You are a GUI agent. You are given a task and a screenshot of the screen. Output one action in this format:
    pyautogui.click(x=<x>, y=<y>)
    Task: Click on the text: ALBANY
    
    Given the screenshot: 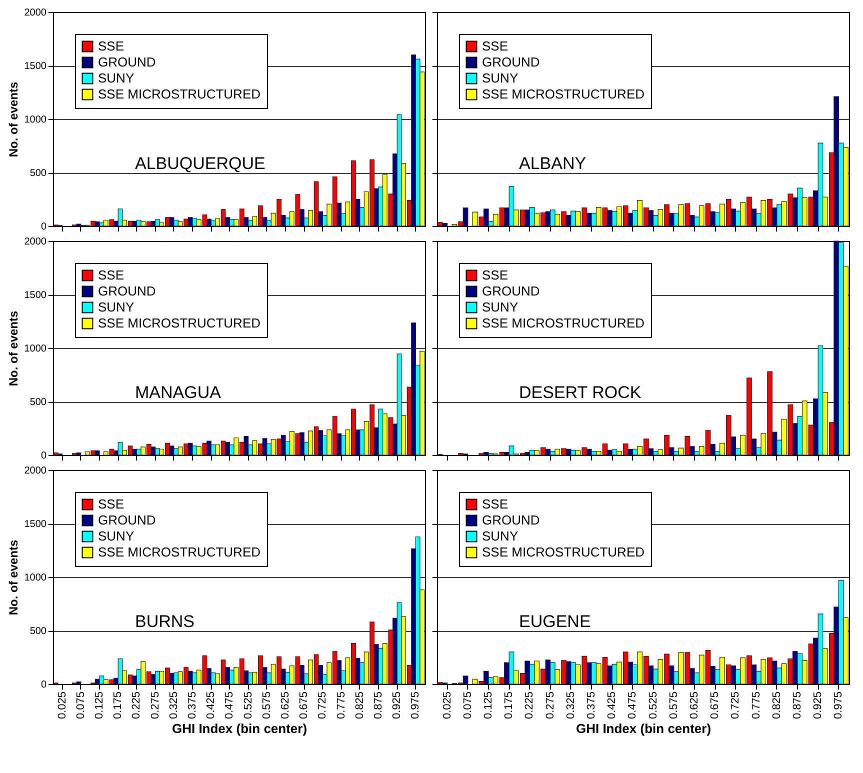 What is the action you would take?
    pyautogui.click(x=552, y=163)
    